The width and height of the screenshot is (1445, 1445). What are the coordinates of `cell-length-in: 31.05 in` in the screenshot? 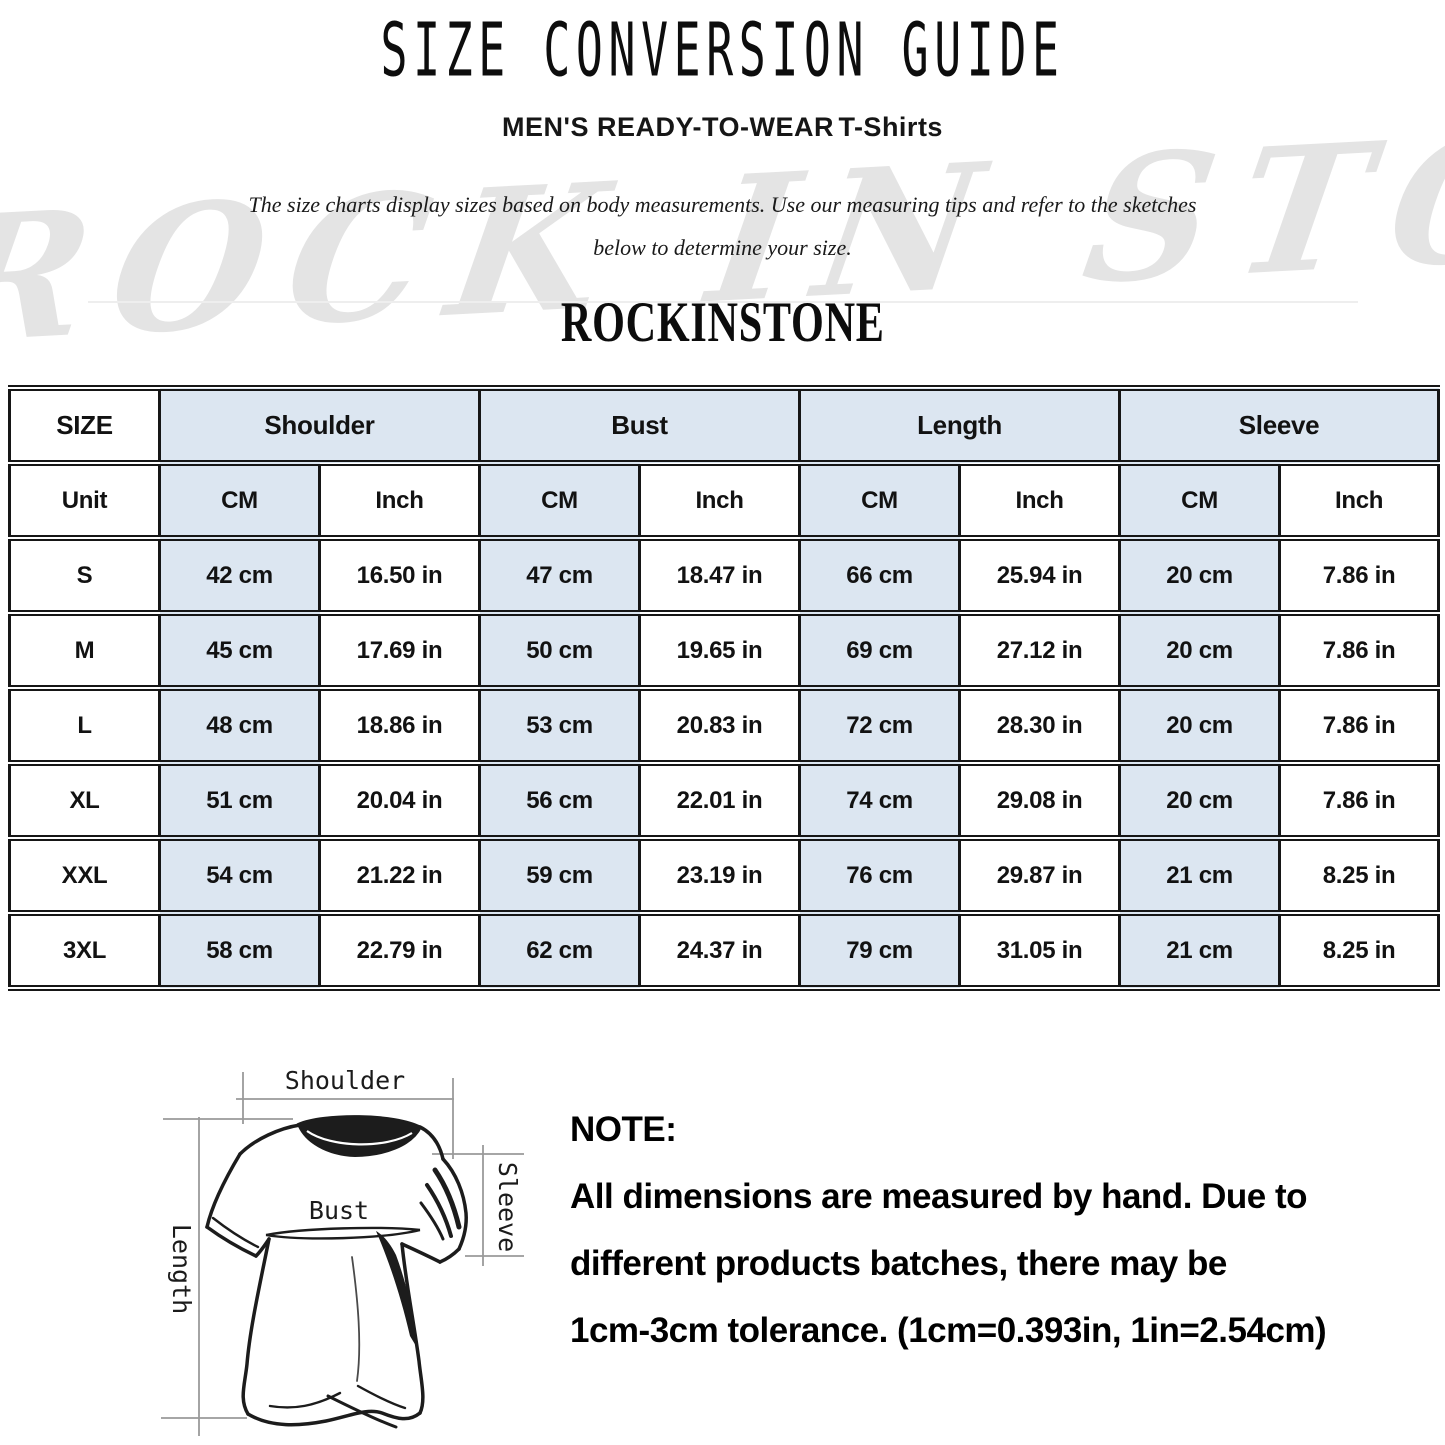 It's located at (1040, 950).